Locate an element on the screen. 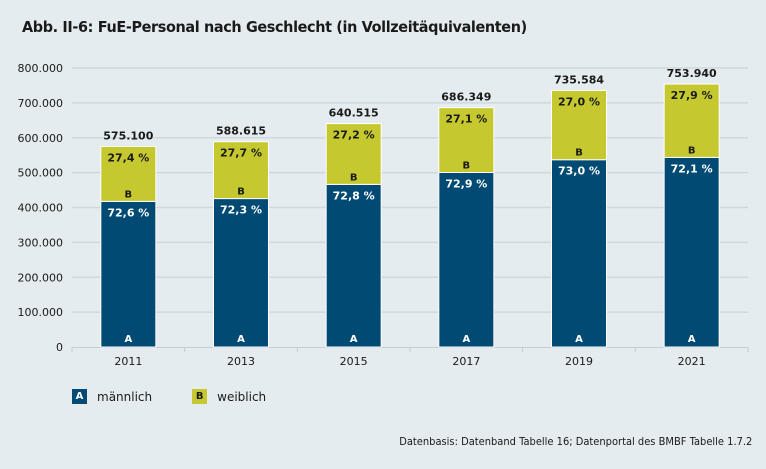  total-label: 753.940 is located at coordinates (692, 73).